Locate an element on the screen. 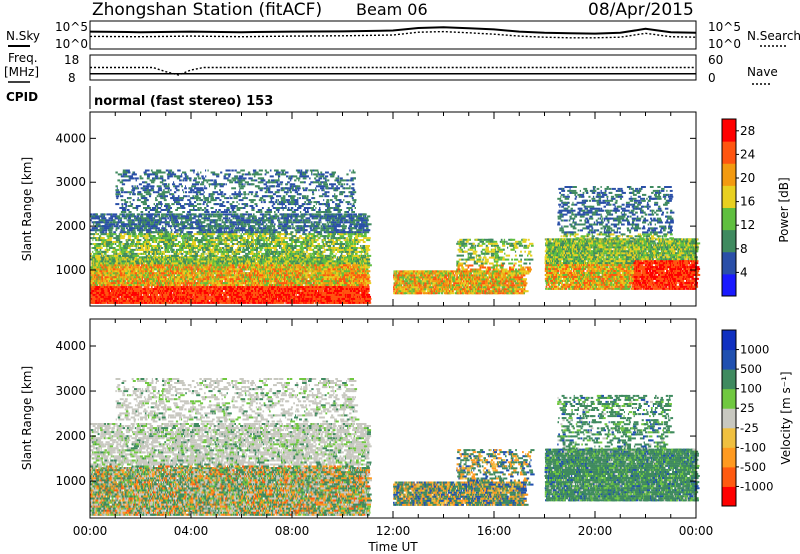 The width and height of the screenshot is (800, 554). freq-label: Freq. is located at coordinates (23, 58).